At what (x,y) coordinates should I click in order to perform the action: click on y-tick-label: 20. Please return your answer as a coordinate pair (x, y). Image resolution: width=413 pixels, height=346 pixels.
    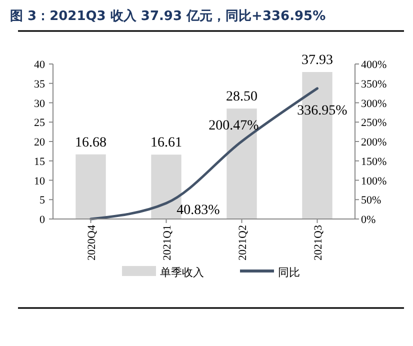
    Looking at the image, I should click on (40, 142).